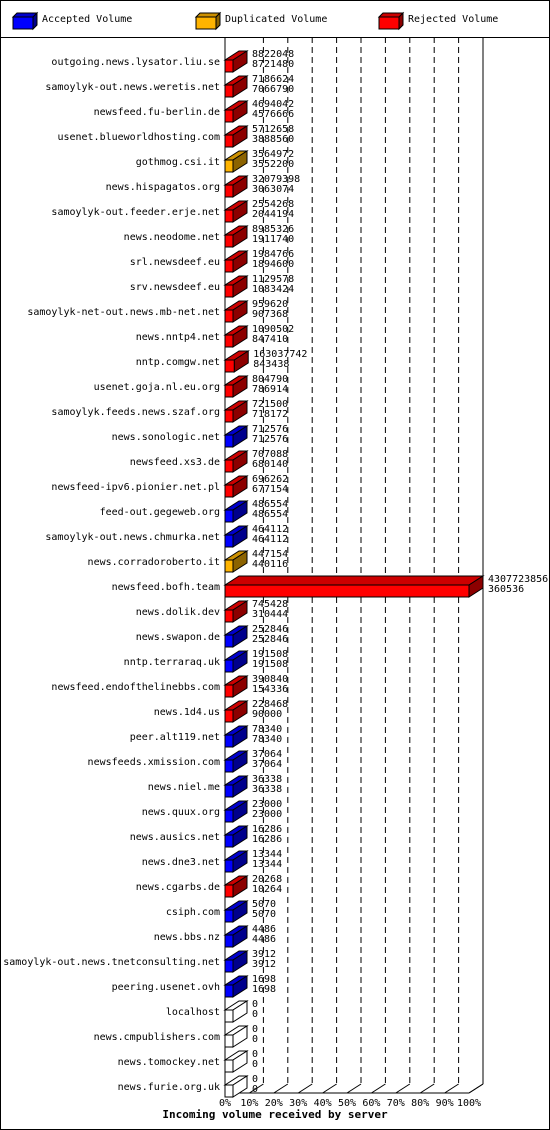 This screenshot has width=550, height=1130. What do you see at coordinates (267, 879) in the screenshot?
I see `total-value-label: 20268` at bounding box center [267, 879].